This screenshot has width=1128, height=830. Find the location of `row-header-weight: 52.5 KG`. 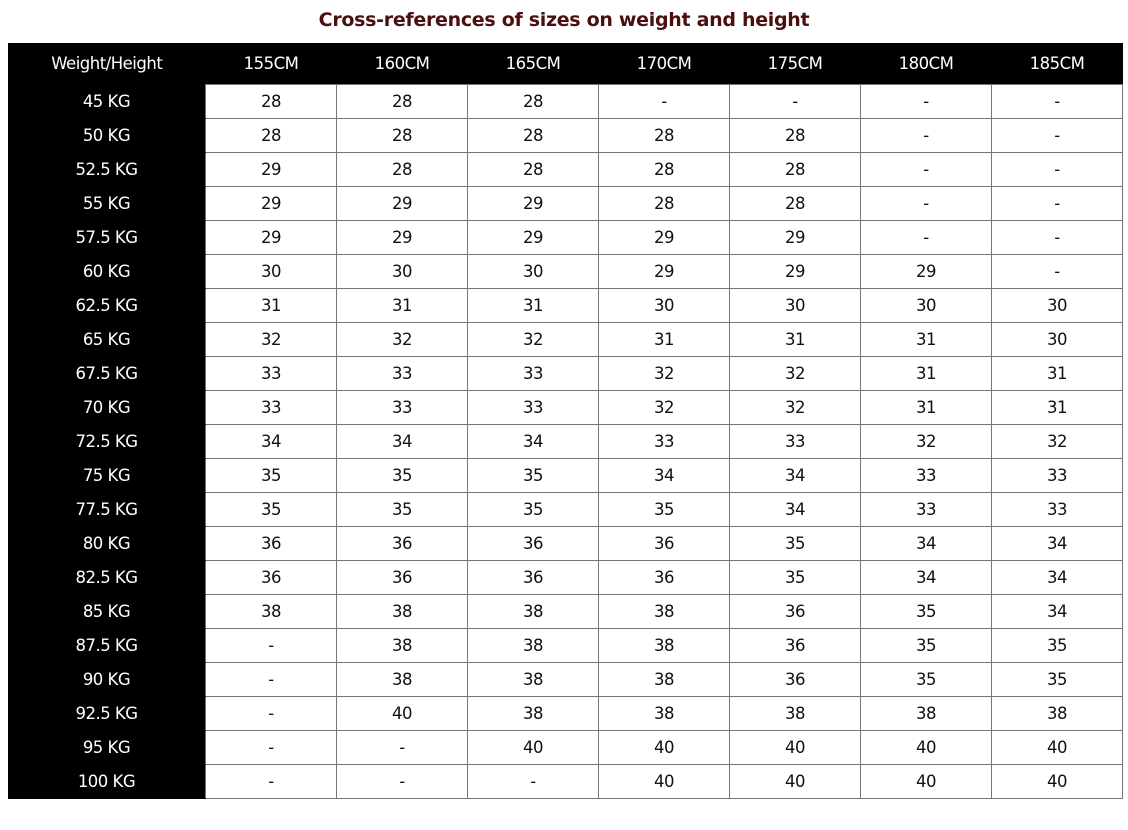

row-header-weight: 52.5 KG is located at coordinates (107, 169).